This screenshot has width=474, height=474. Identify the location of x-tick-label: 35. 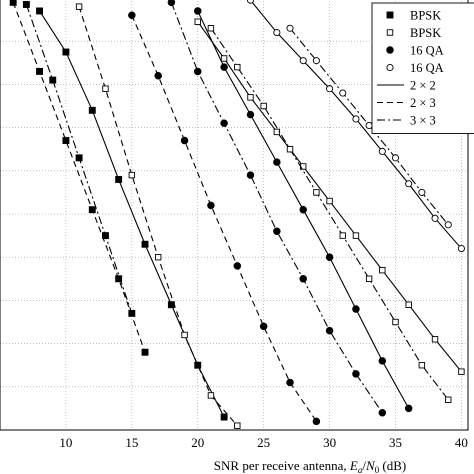
(395, 442).